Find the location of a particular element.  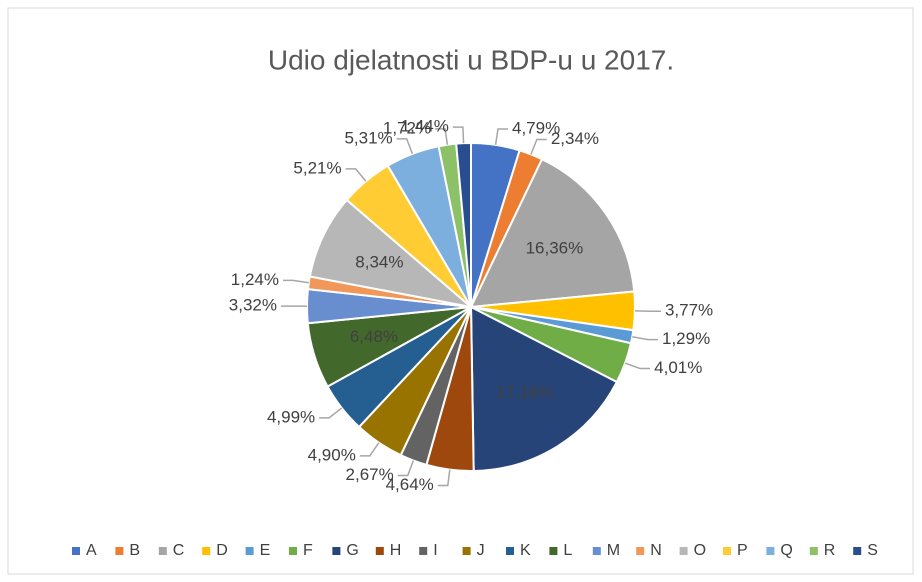

data-label: 1,29% is located at coordinates (686, 338).